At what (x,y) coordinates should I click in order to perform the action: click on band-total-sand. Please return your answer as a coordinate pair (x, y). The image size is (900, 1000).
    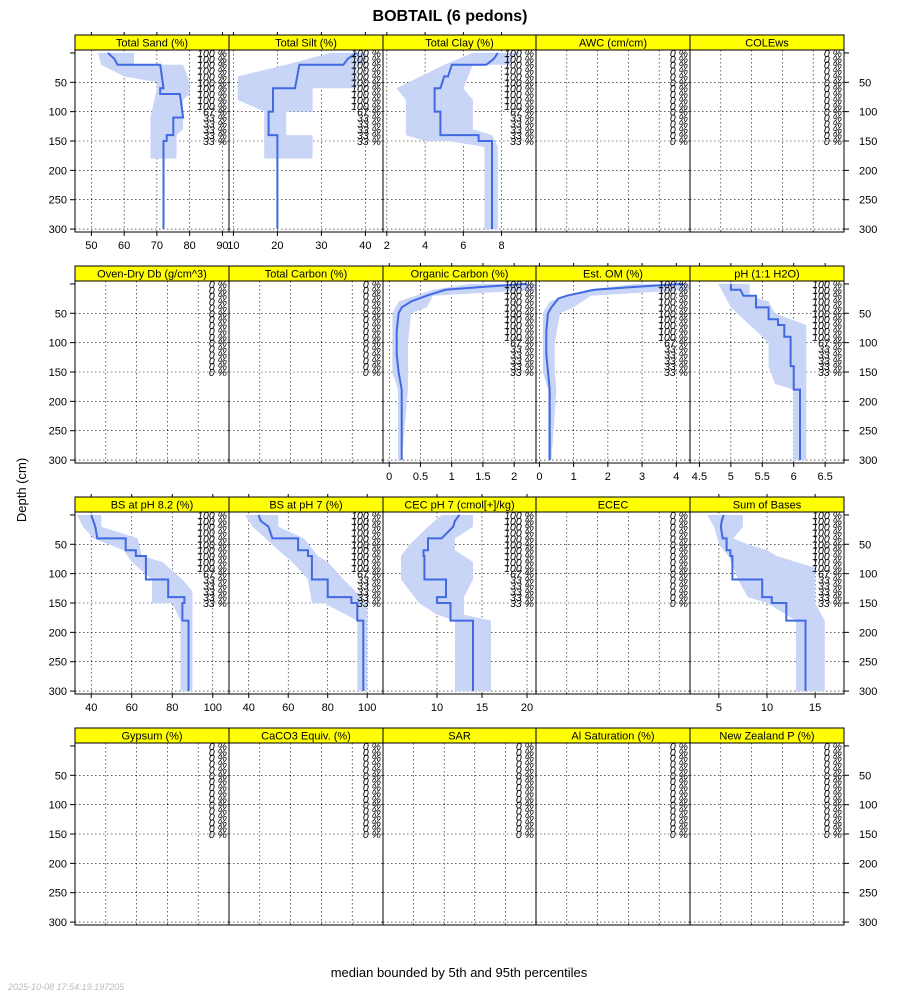
    Looking at the image, I should click on (143, 105).